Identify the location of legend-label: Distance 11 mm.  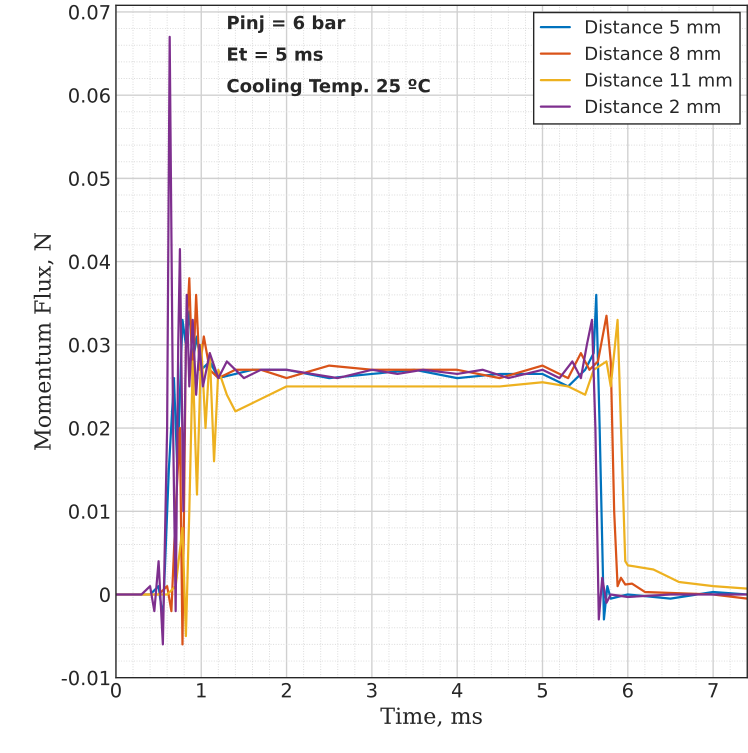
(659, 79).